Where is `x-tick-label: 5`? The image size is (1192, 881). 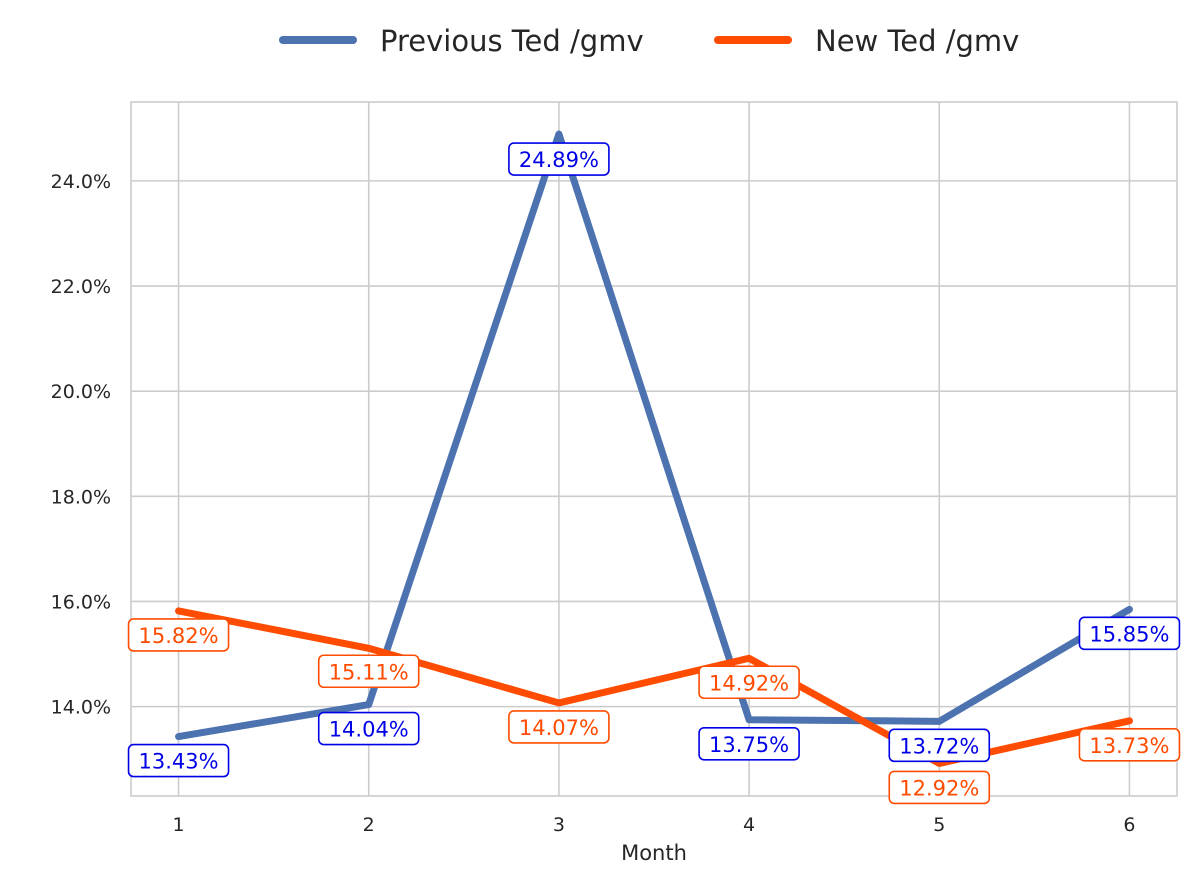 x-tick-label: 5 is located at coordinates (939, 825).